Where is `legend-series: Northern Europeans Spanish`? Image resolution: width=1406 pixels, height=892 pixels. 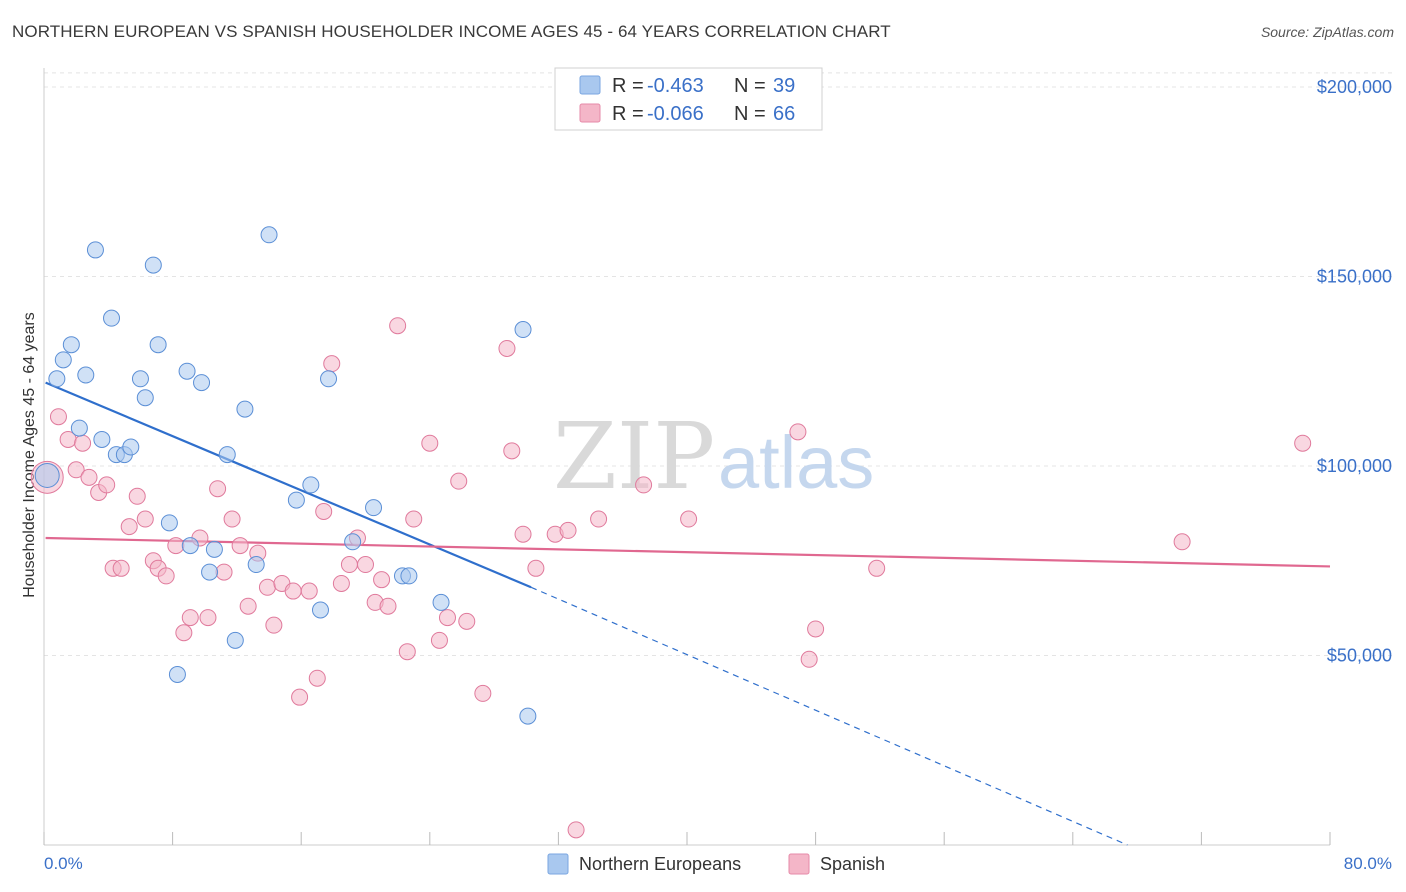
legend-series: Northern Europeans Spanish is located at coordinates (716, 864).